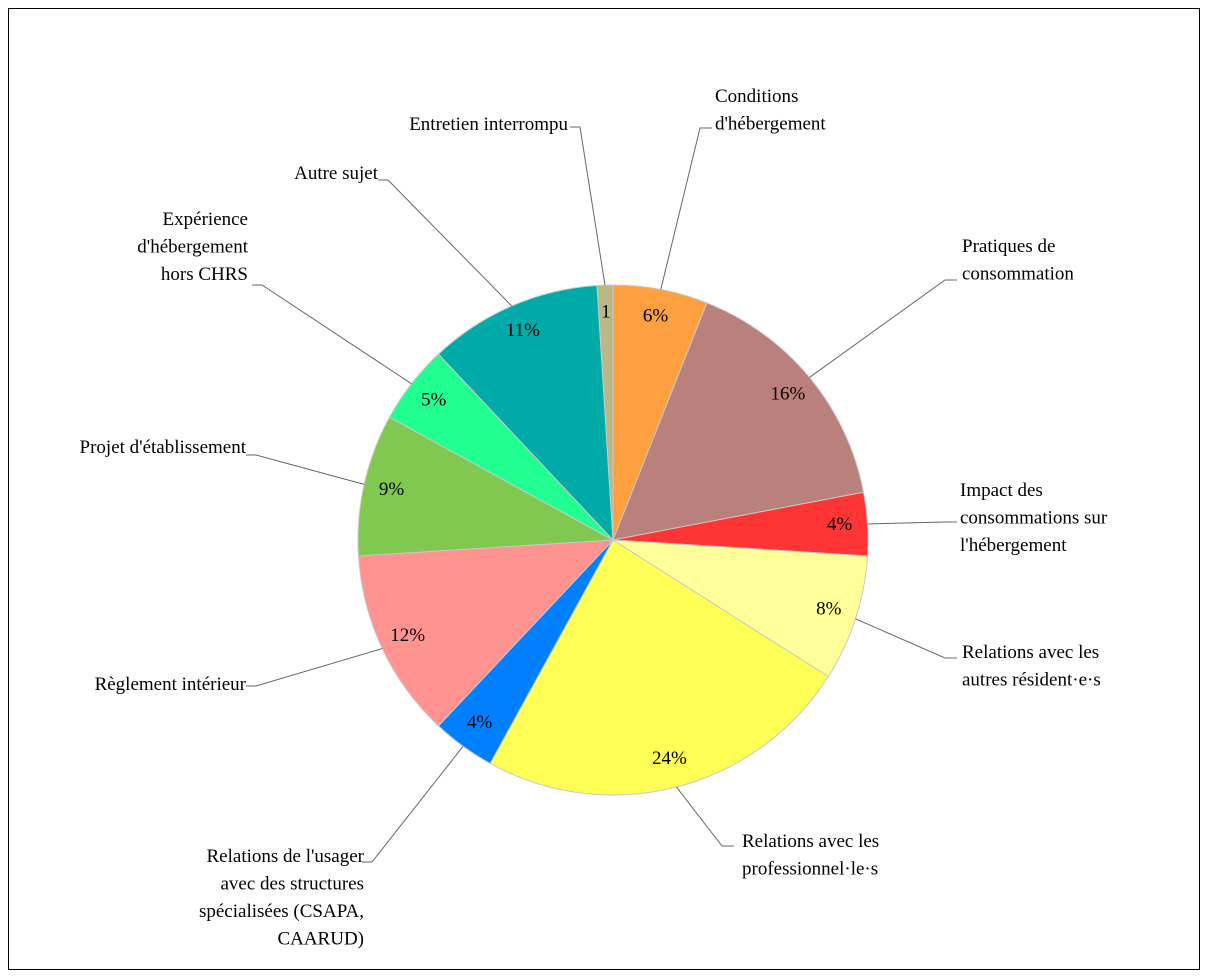 Image resolution: width=1208 pixels, height=978 pixels. I want to click on category-label: Projet d'établissement, so click(163, 447).